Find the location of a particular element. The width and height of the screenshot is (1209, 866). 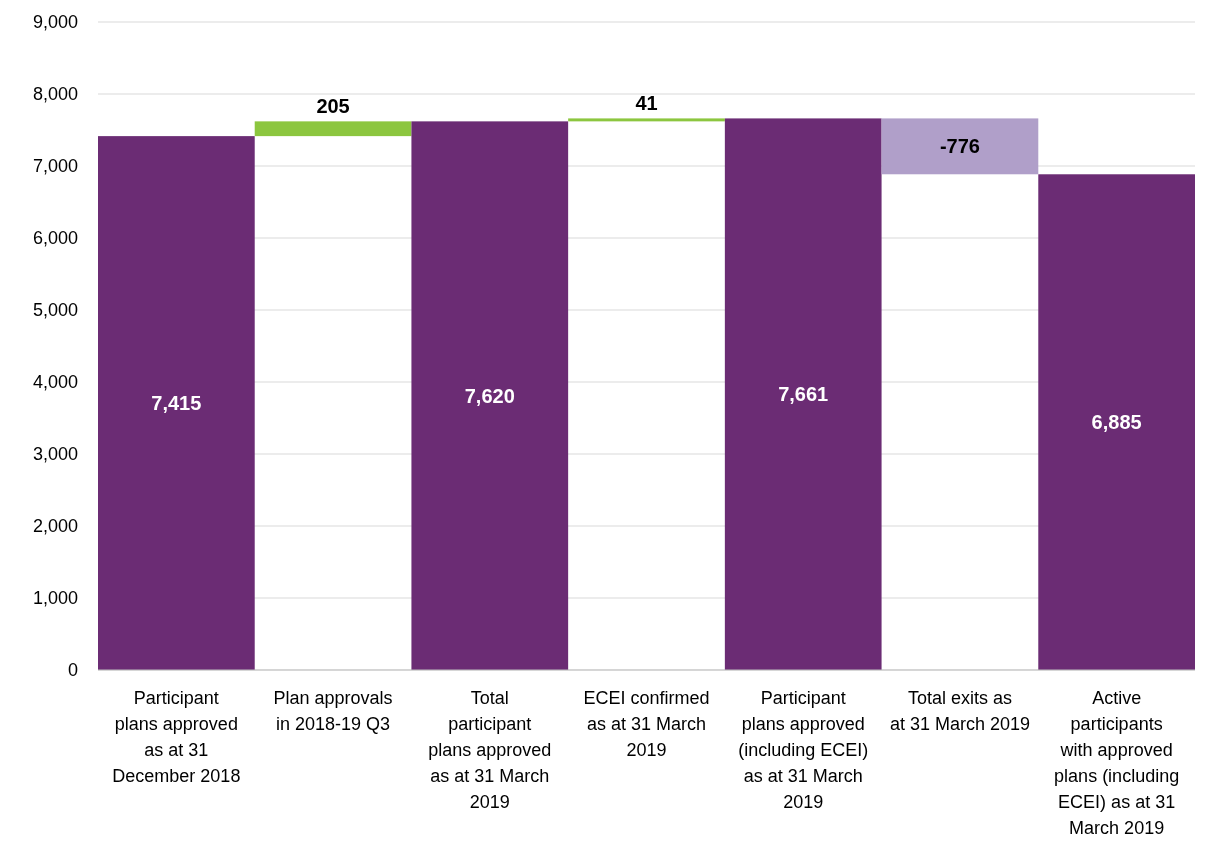

y-tick-label: 8,000 is located at coordinates (55, 94).